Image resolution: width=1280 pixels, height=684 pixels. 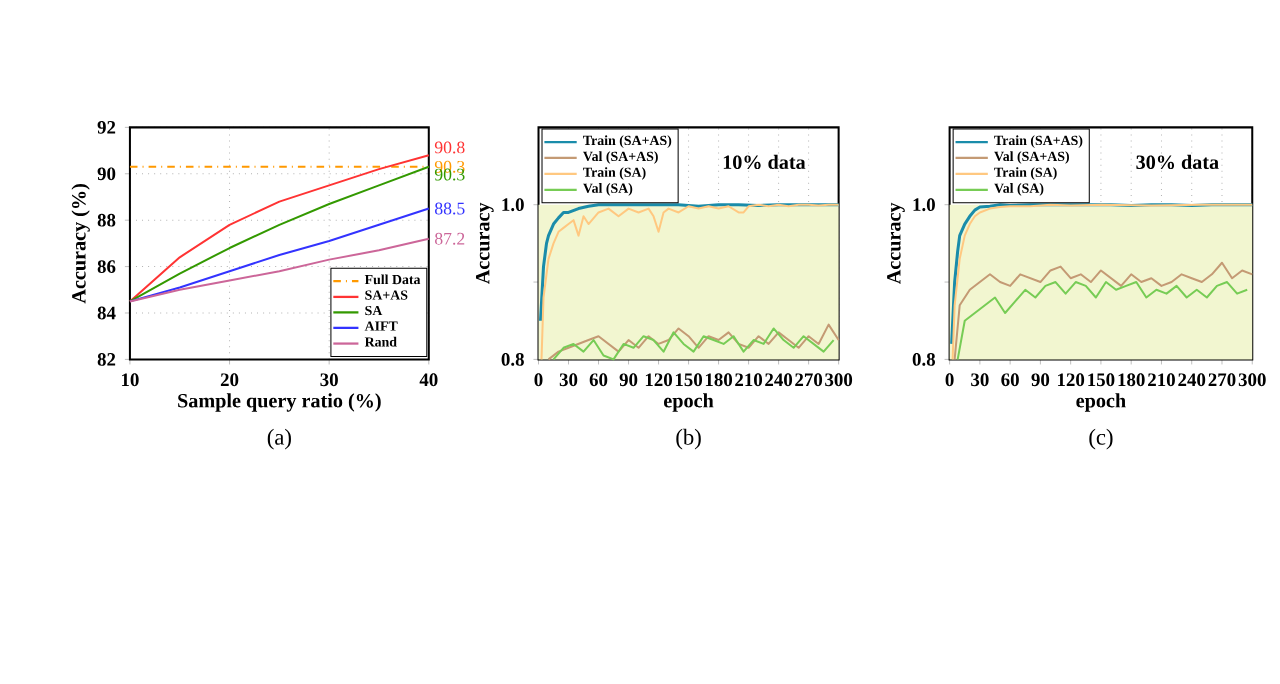 I want to click on text: (c), so click(x=1101, y=439).